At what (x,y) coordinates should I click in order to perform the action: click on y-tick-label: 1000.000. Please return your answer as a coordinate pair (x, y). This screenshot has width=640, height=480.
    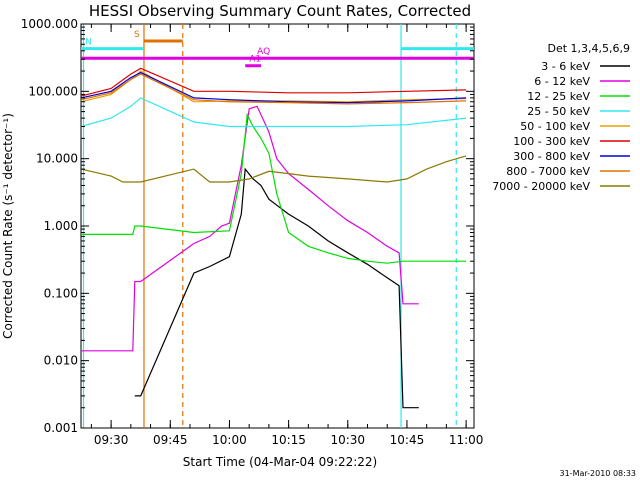
    Looking at the image, I should click on (49, 24).